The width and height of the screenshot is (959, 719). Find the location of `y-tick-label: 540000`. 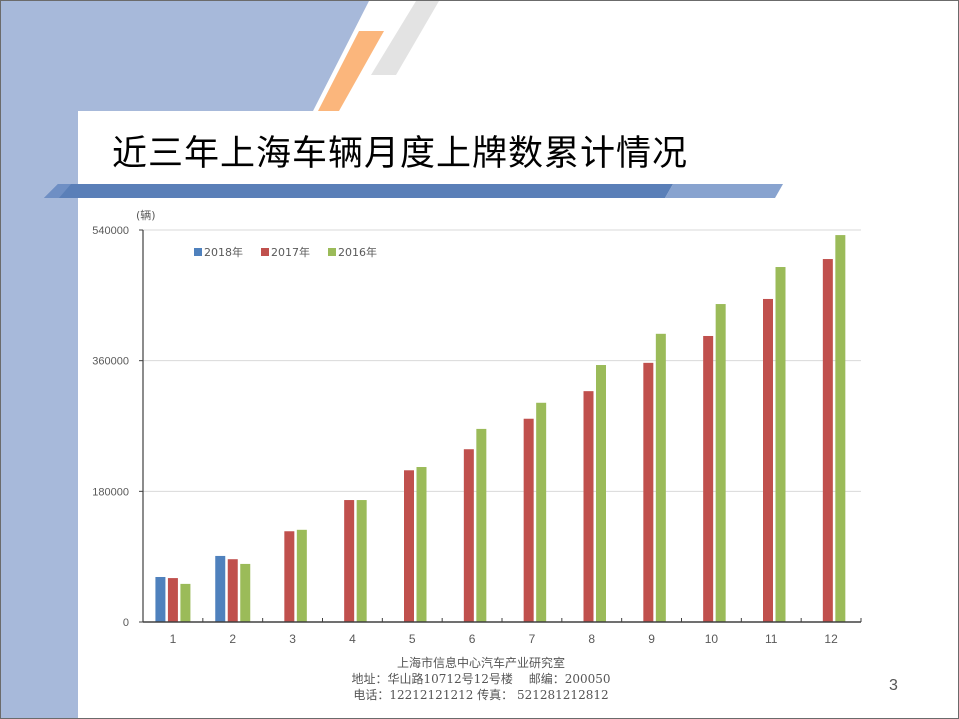

y-tick-label: 540000 is located at coordinates (110, 231).